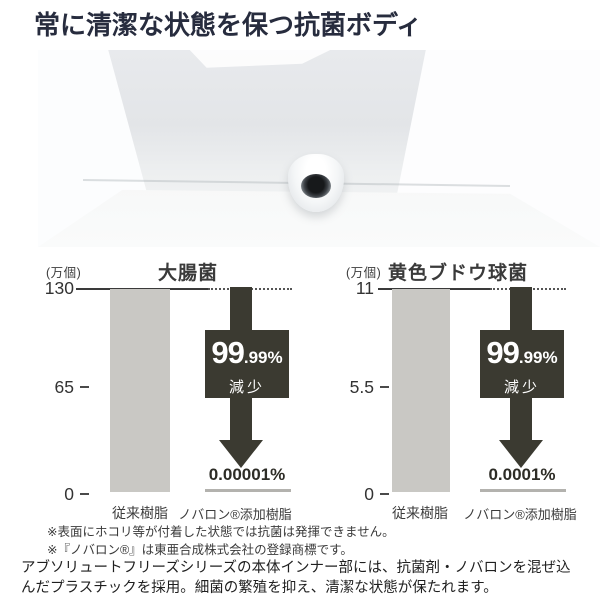 The image size is (600, 600). What do you see at coordinates (522, 474) in the screenshot?
I see `result-value: 0.0001%` at bounding box center [522, 474].